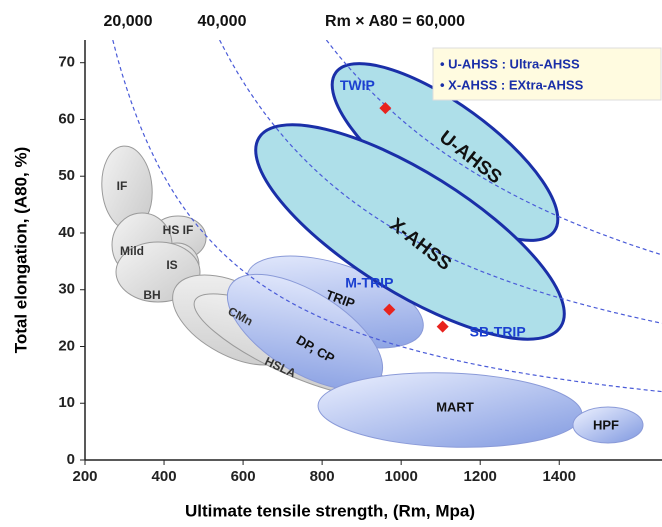 This screenshot has height=527, width=662. I want to click on region-label: IS, so click(171, 265).